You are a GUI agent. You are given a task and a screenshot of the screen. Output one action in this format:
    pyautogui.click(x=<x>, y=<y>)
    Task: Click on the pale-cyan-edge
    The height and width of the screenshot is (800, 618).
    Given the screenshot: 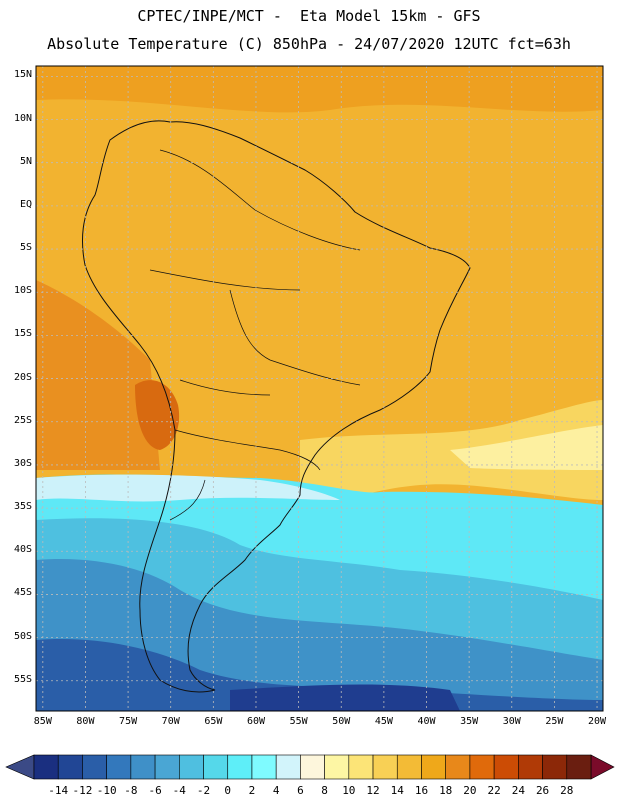 What is the action you would take?
    pyautogui.click(x=188, y=488)
    